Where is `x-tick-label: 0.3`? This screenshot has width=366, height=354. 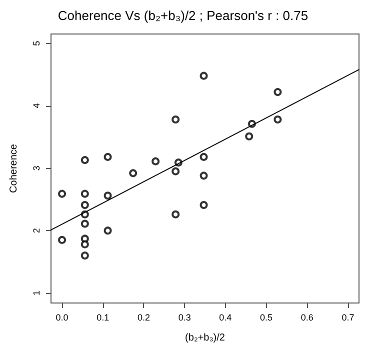
x-tick-label: 0.3 is located at coordinates (184, 317).